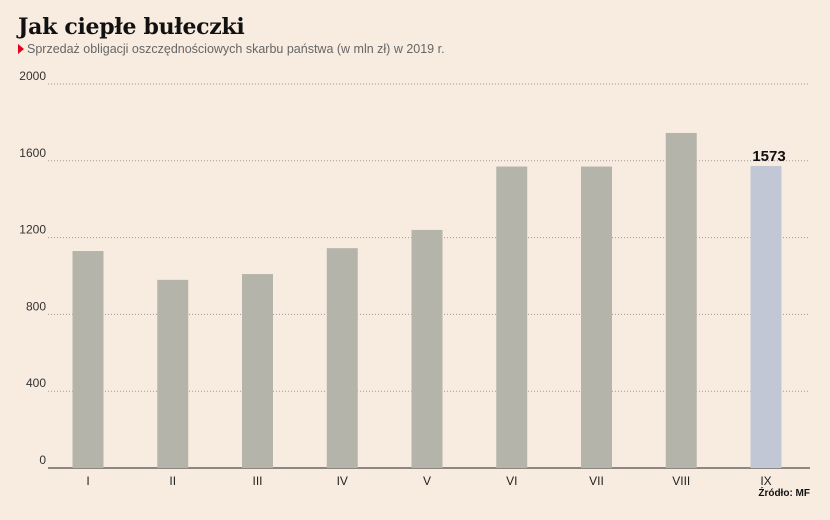 The height and width of the screenshot is (520, 830). Describe the element at coordinates (21, 49) in the screenshot. I see `red-triangle-icon` at that location.